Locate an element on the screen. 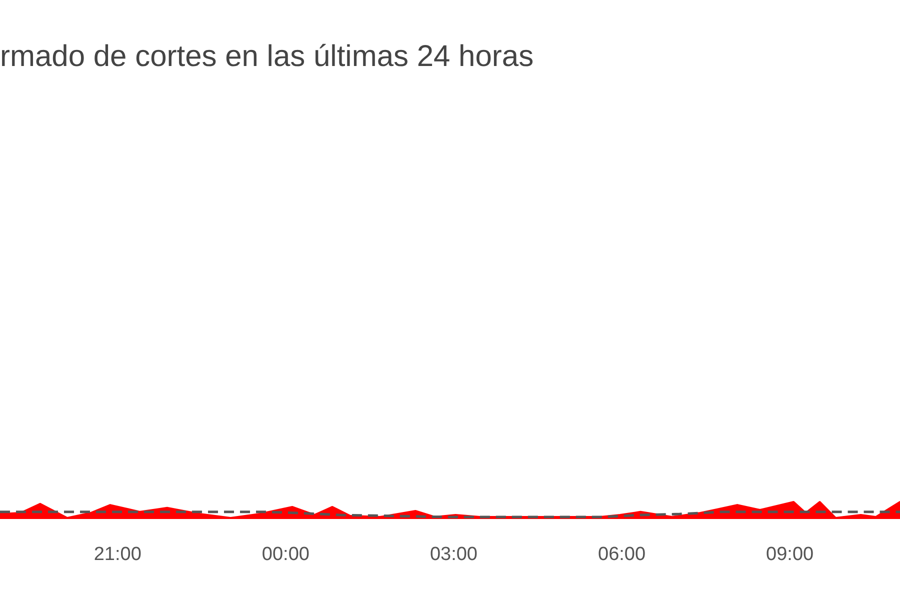  x-tick-label: 03:00 is located at coordinates (454, 554).